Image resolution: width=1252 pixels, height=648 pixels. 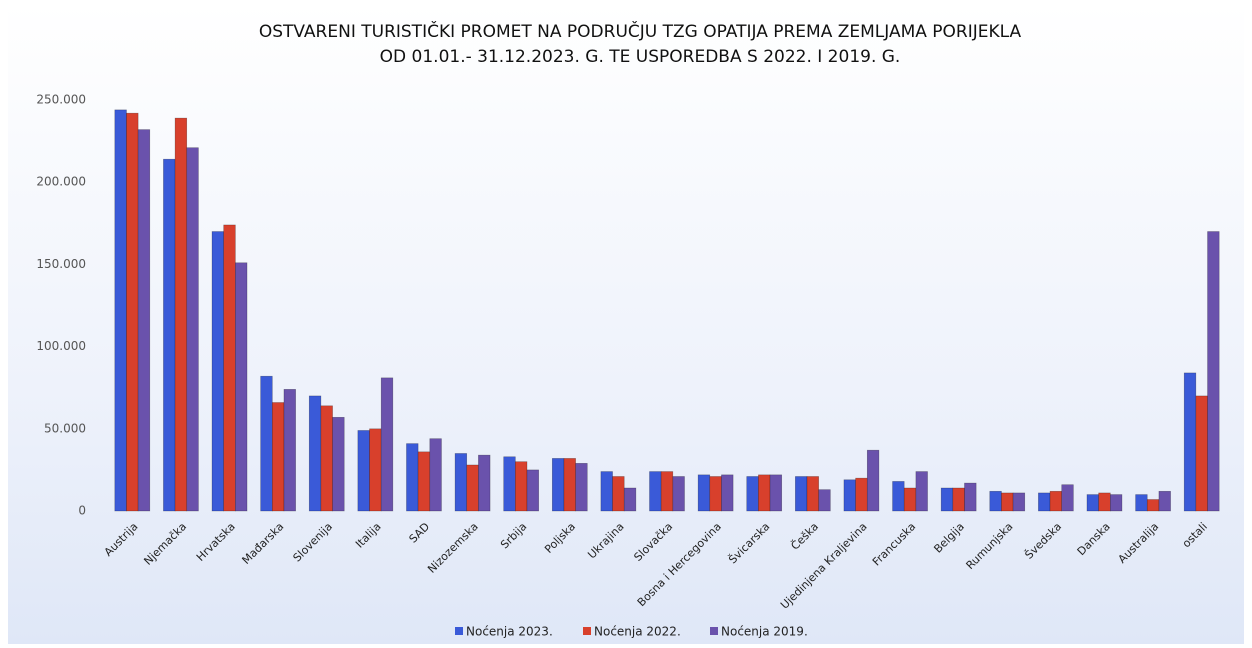 I want to click on y-tick-label: 150.000, so click(x=61, y=264).